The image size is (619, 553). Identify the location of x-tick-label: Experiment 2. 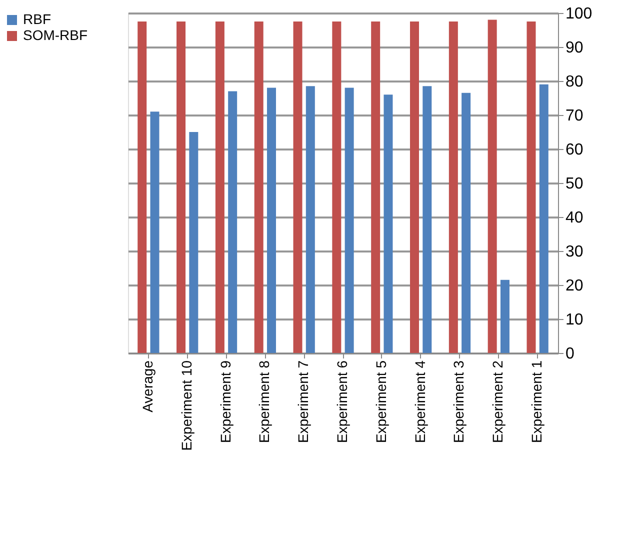
(498, 401).